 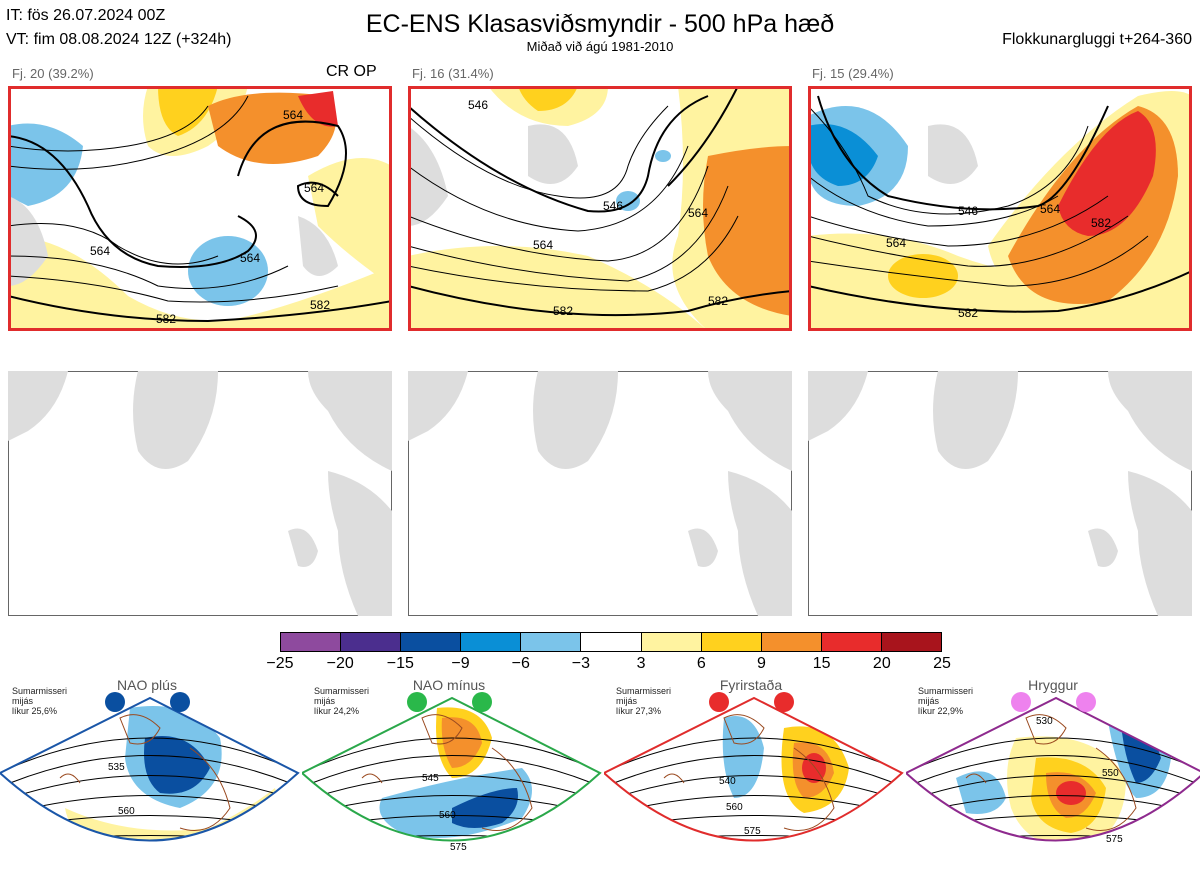 What do you see at coordinates (853, 73) in the screenshot?
I see `cluster-3-label: Fj. 15 (29.4%)` at bounding box center [853, 73].